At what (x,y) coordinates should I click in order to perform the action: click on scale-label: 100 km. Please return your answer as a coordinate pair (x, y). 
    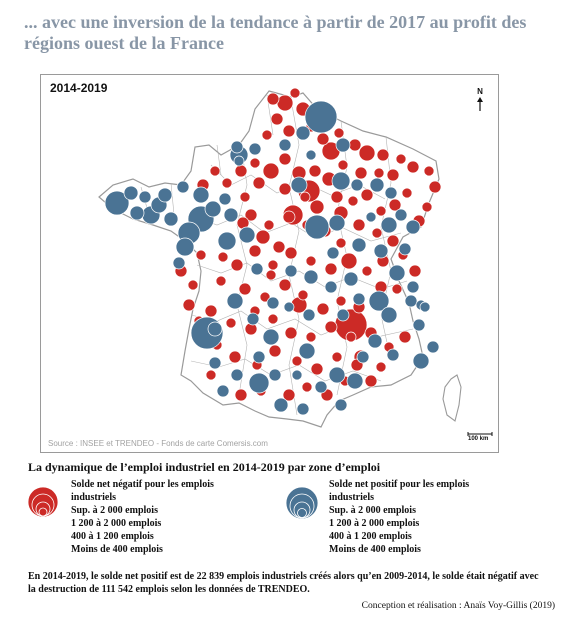
    Looking at the image, I should click on (478, 439).